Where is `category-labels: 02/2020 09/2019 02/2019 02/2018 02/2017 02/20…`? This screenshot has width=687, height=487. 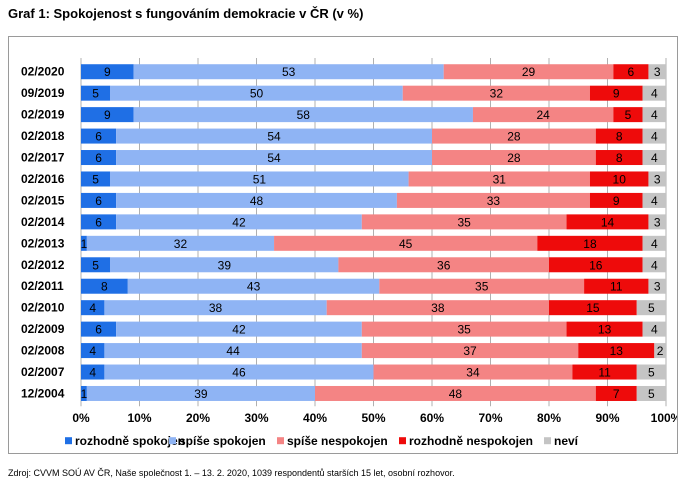
category-labels: 02/2020 09/2019 02/2019 02/2018 02/2017 02/20… is located at coordinates (43, 233).